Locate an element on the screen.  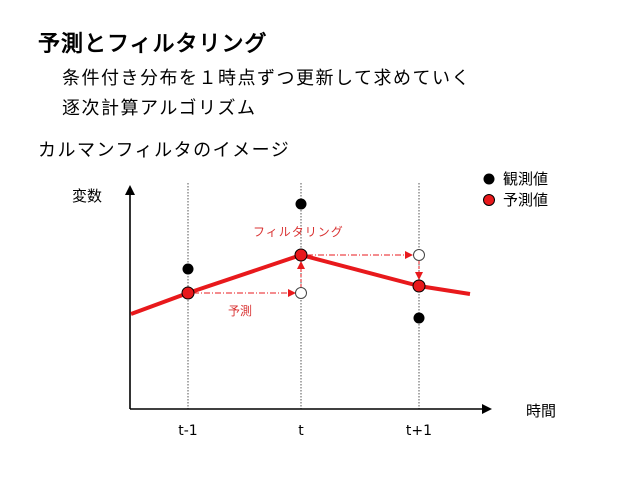
predicted-open-marker-t is located at coordinates (301, 293).